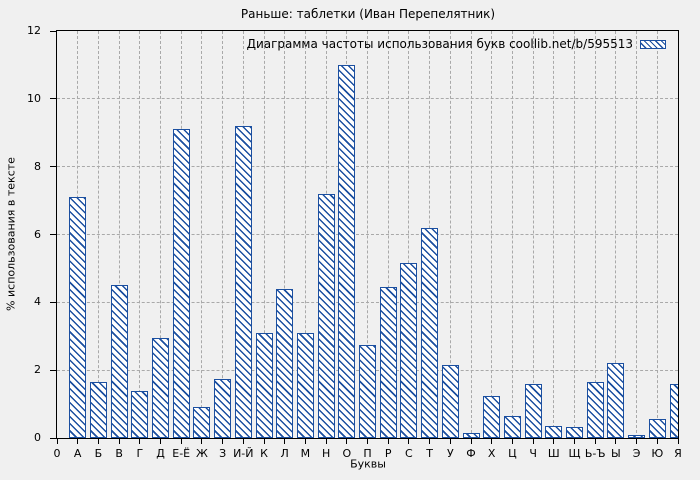 The width and height of the screenshot is (700, 480). I want to click on bar-П, so click(367, 391).